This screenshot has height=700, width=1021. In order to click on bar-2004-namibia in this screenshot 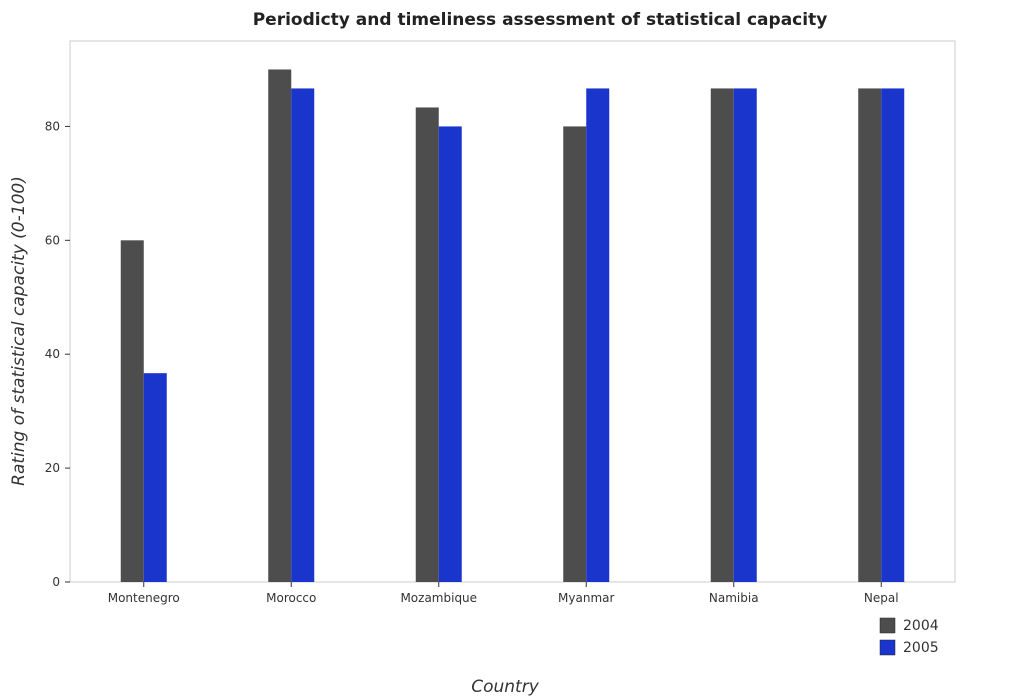, I will do `click(722, 335)`.